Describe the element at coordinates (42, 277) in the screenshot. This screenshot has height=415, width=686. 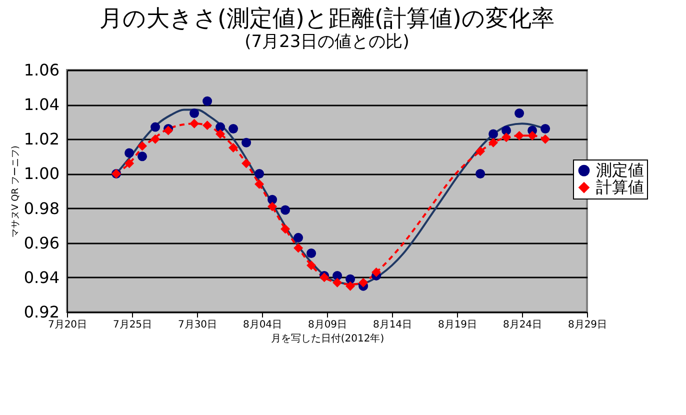
I see `y-tick-label: 0.94` at that location.